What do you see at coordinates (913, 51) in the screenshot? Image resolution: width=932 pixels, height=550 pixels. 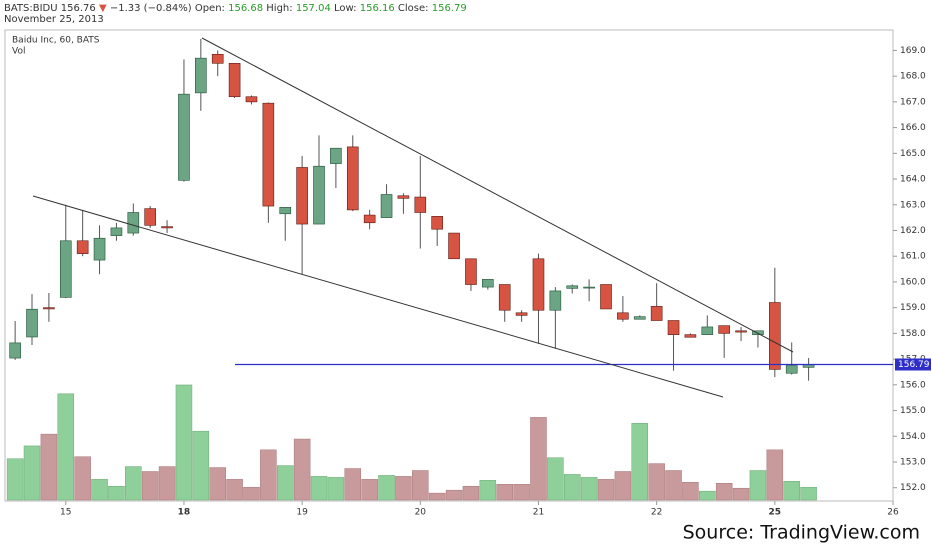 I see `y-tick-label: 169.0` at bounding box center [913, 51].